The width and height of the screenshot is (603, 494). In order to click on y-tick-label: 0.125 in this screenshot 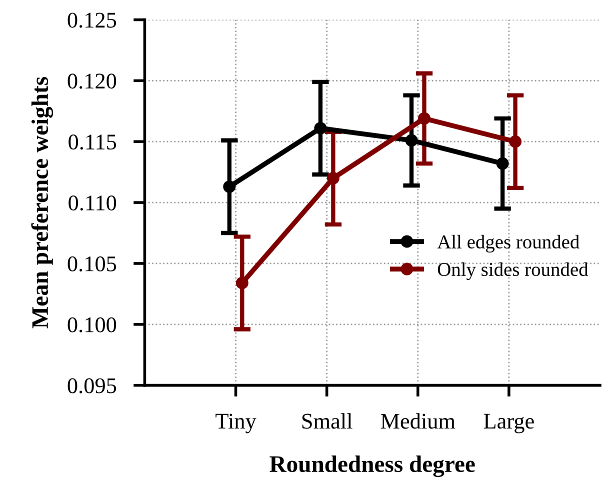, I will do `click(92, 20)`.